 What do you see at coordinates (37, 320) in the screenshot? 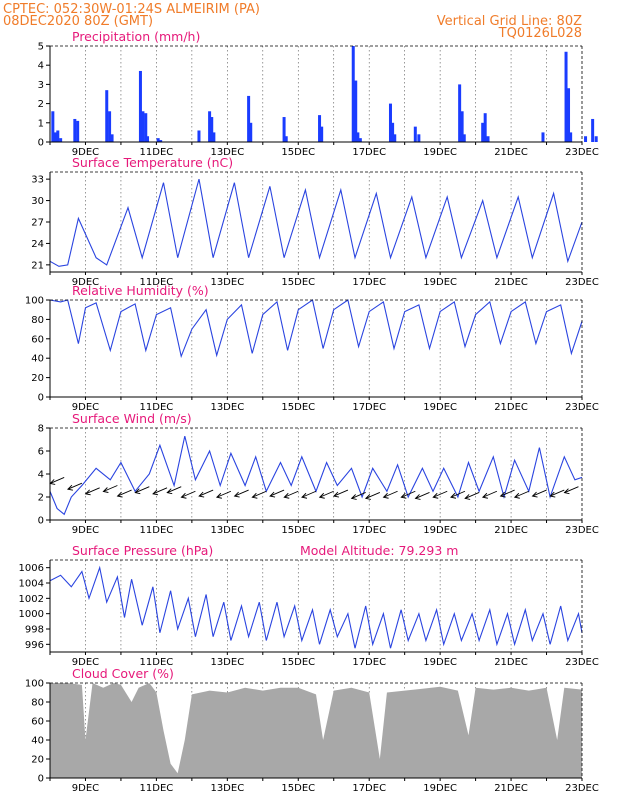
I see `rh-ytick-label: 80` at bounding box center [37, 320].